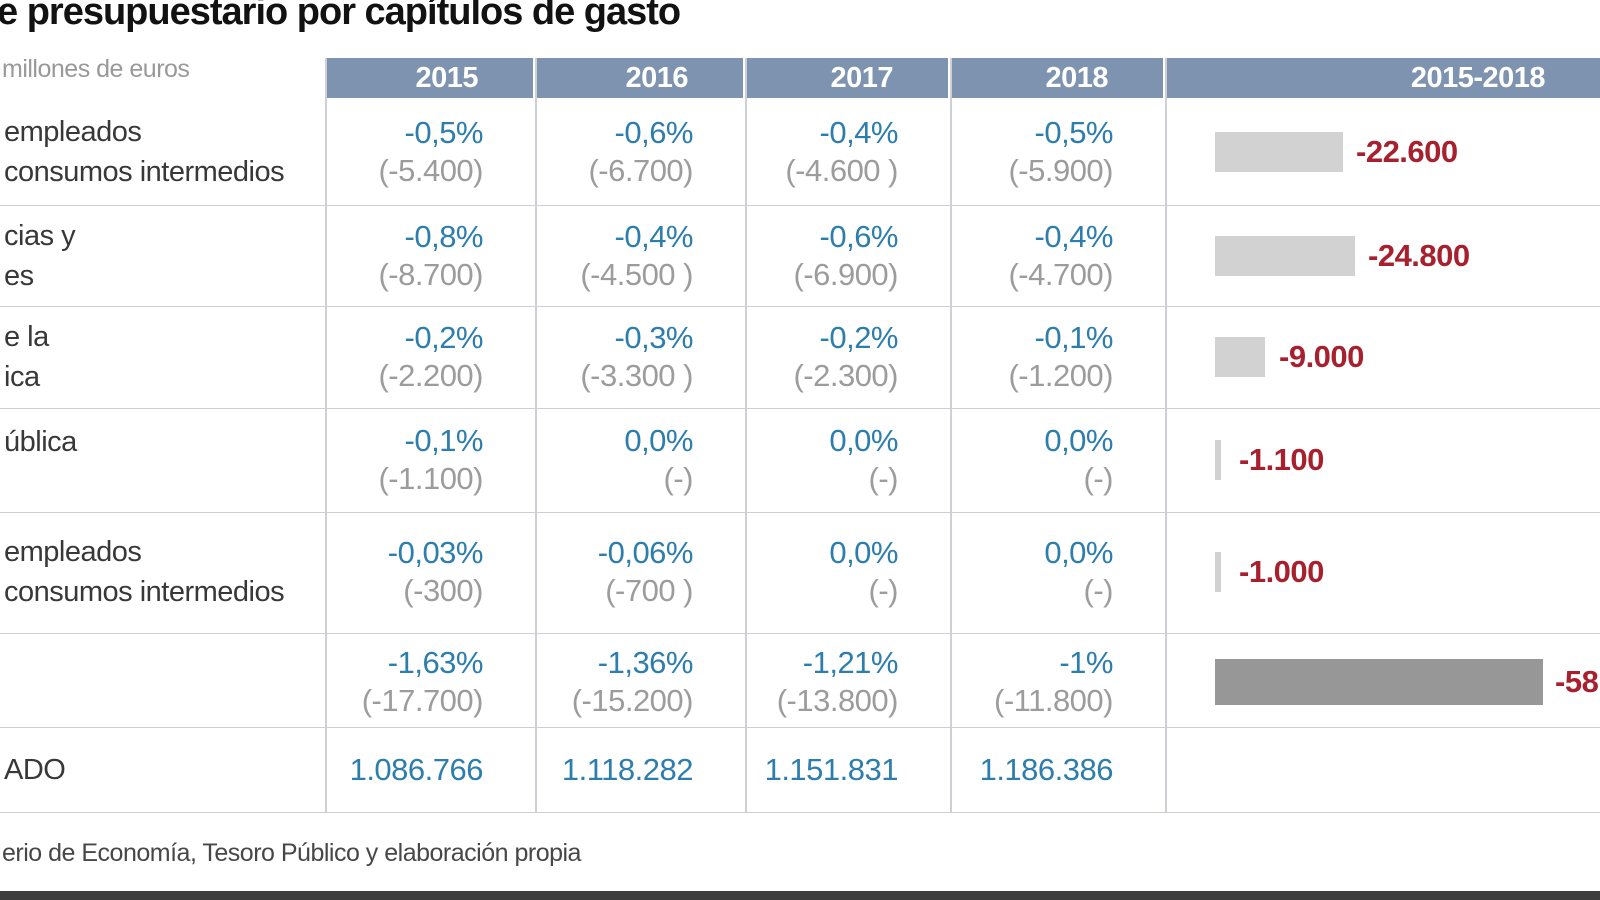 The height and width of the screenshot is (900, 1600). I want to click on table-cell: -0,03% (-300), so click(435, 571).